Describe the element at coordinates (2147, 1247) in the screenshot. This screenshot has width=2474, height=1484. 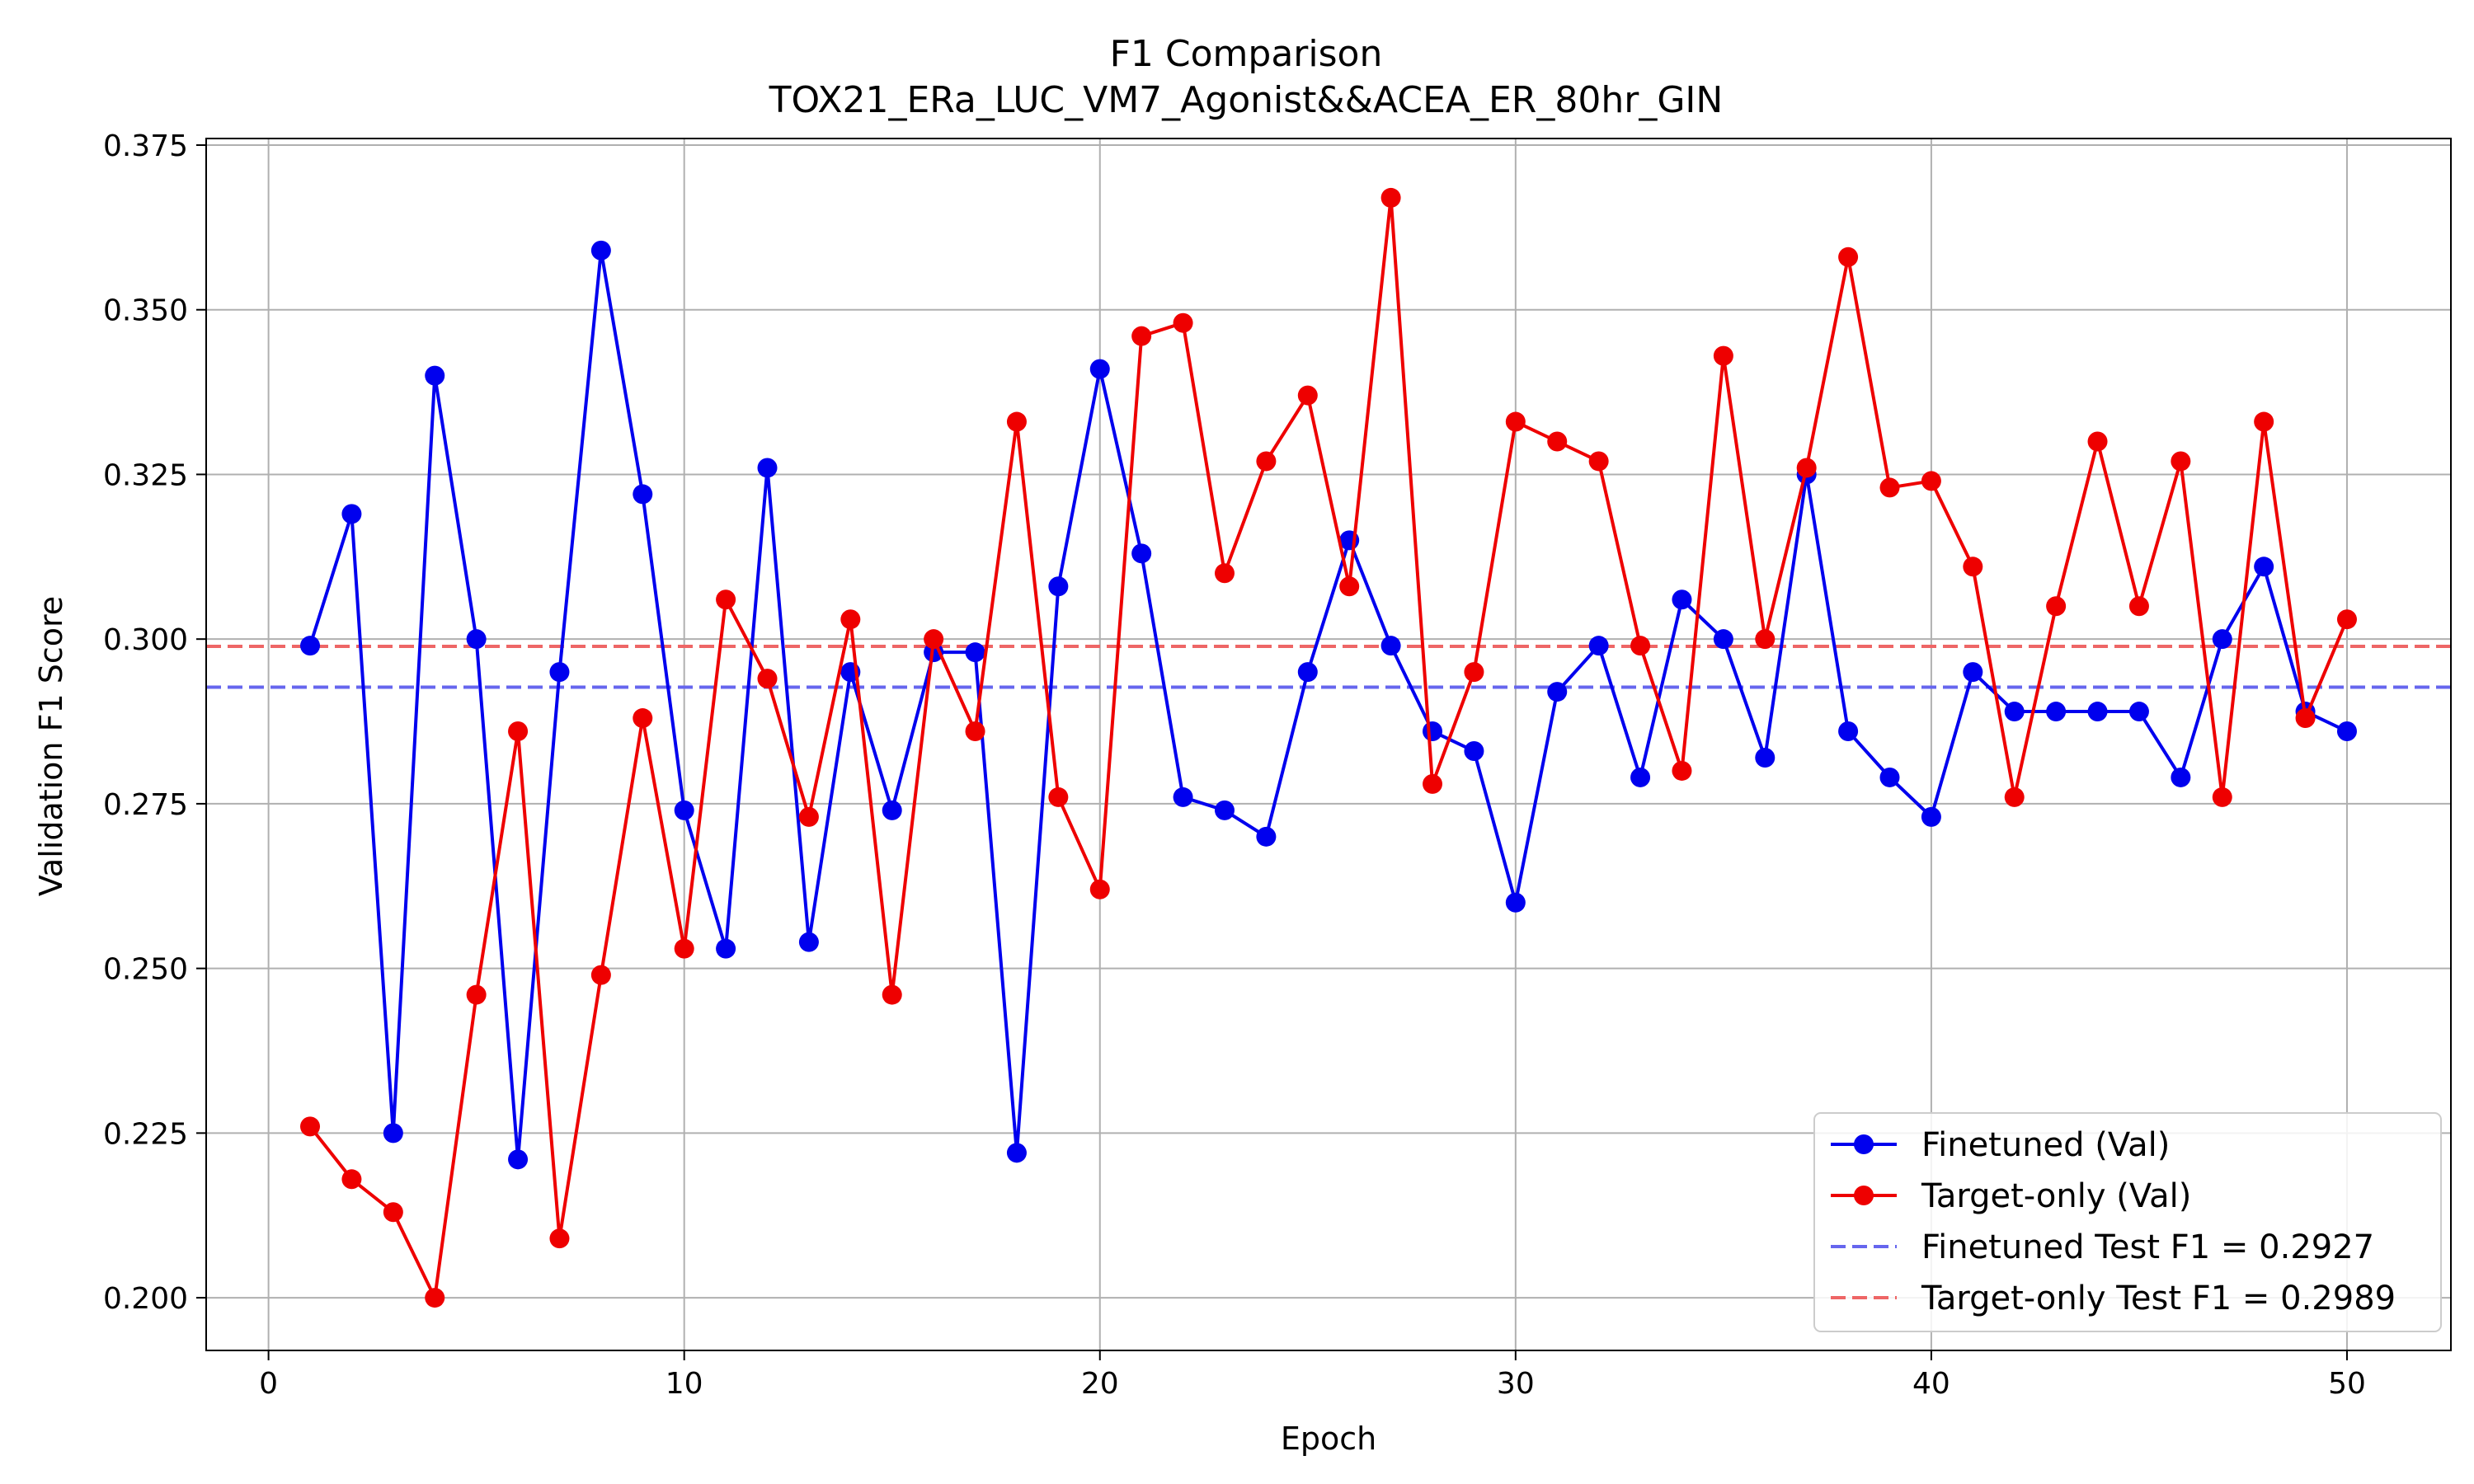
I see `legend-label: Finetuned Test F1 = 0.2927` at that location.